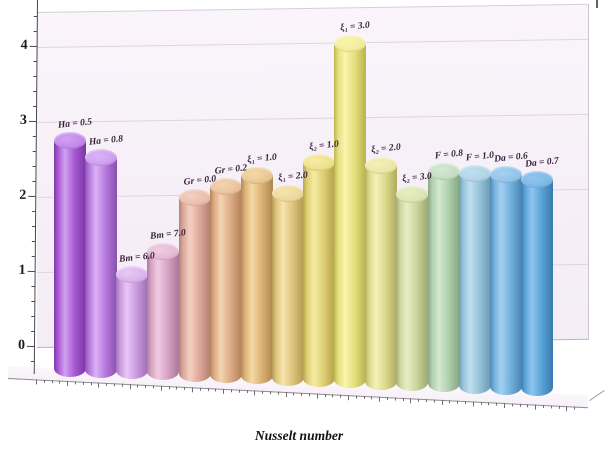 The height and width of the screenshot is (453, 609). I want to click on y-axis-tick-label: 1, so click(22, 270).